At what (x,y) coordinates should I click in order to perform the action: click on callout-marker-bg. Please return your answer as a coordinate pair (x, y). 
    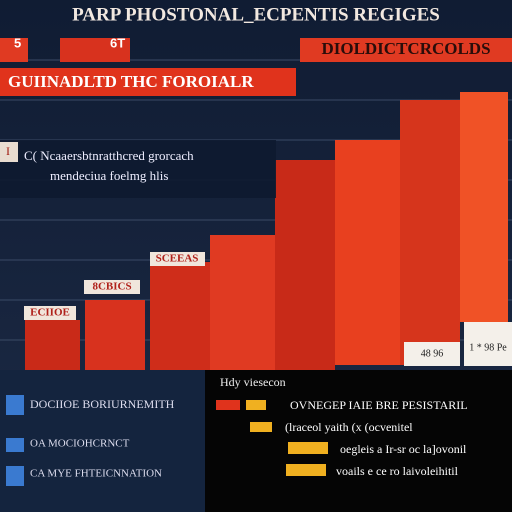
    Looking at the image, I should click on (9, 152).